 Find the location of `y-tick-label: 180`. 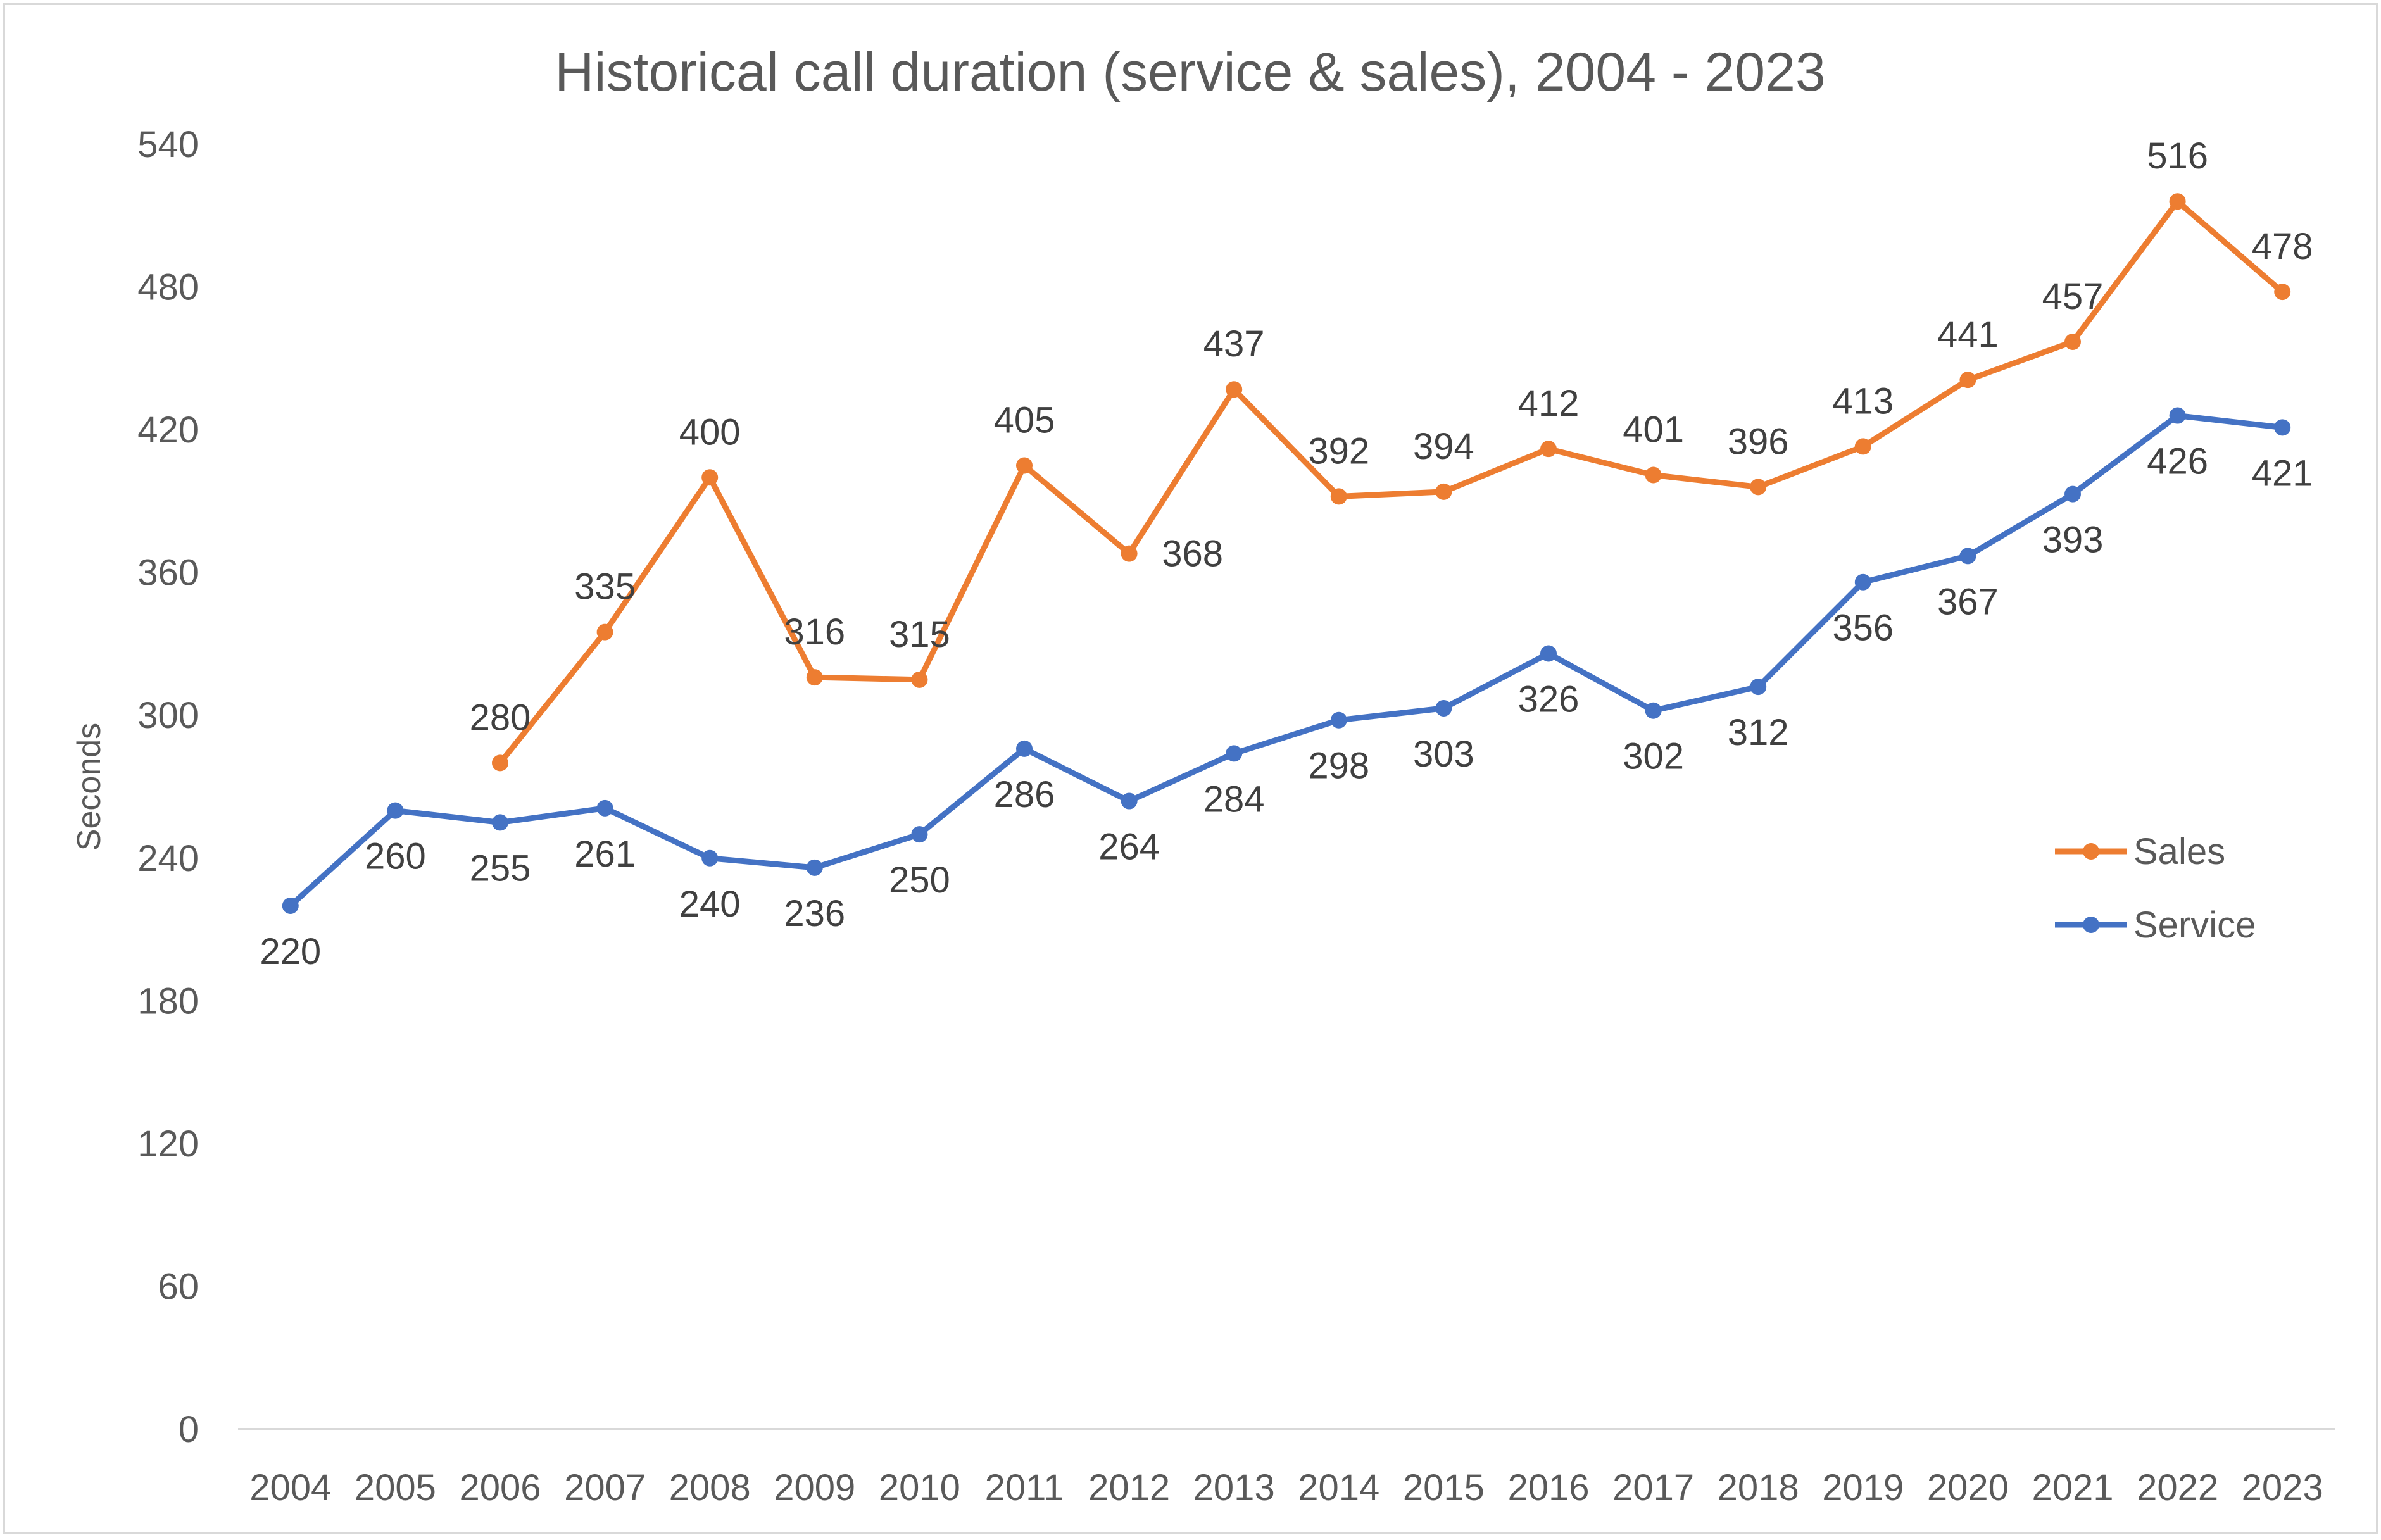

y-tick-label: 180 is located at coordinates (168, 1001).